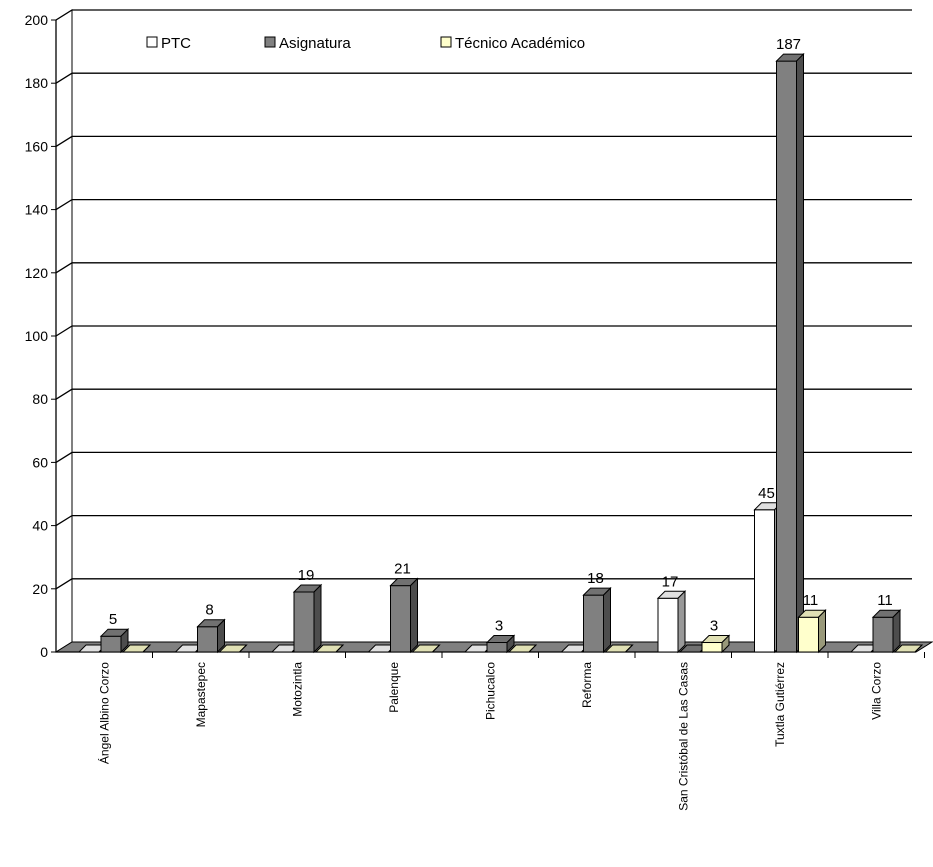 The image size is (933, 867). I want to click on bar-tecnico-academico-motozintla, so click(329, 648).